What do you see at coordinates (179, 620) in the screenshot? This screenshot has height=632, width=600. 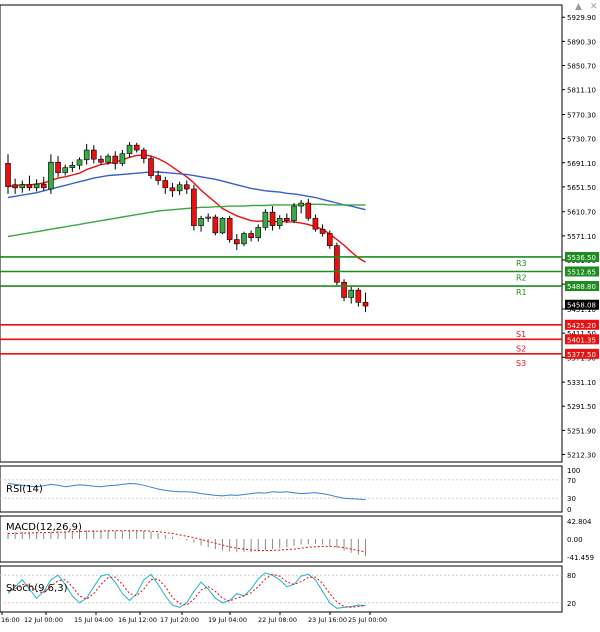 I see `time-tick-label: 17 Jul 20:00` at bounding box center [179, 620].